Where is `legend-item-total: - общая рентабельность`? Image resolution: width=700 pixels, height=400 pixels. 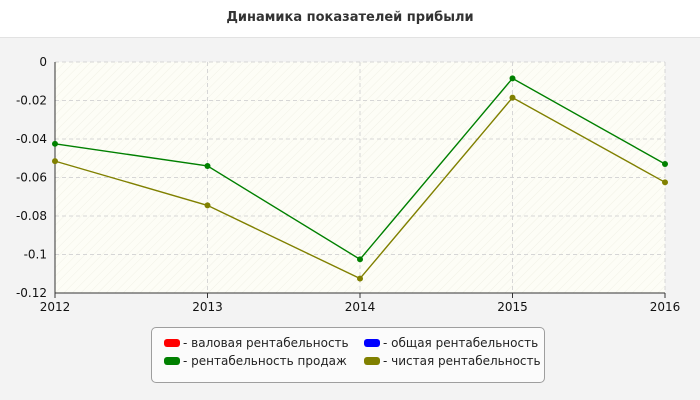 legend-item-total: - общая рентабельность is located at coordinates (451, 343).